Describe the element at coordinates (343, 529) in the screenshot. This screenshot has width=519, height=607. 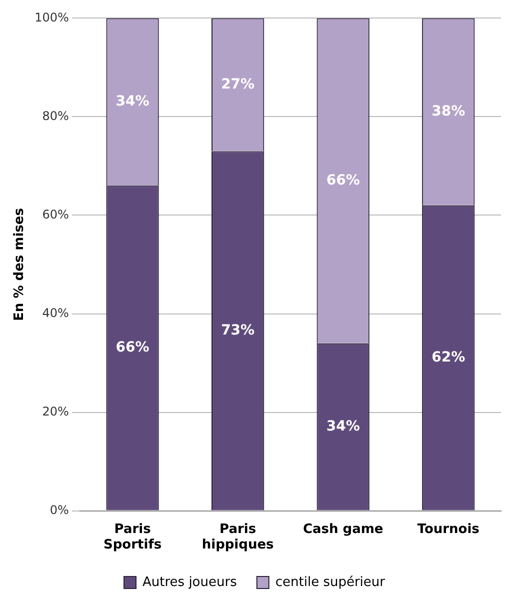
I see `x-tick-label: Cash game` at that location.